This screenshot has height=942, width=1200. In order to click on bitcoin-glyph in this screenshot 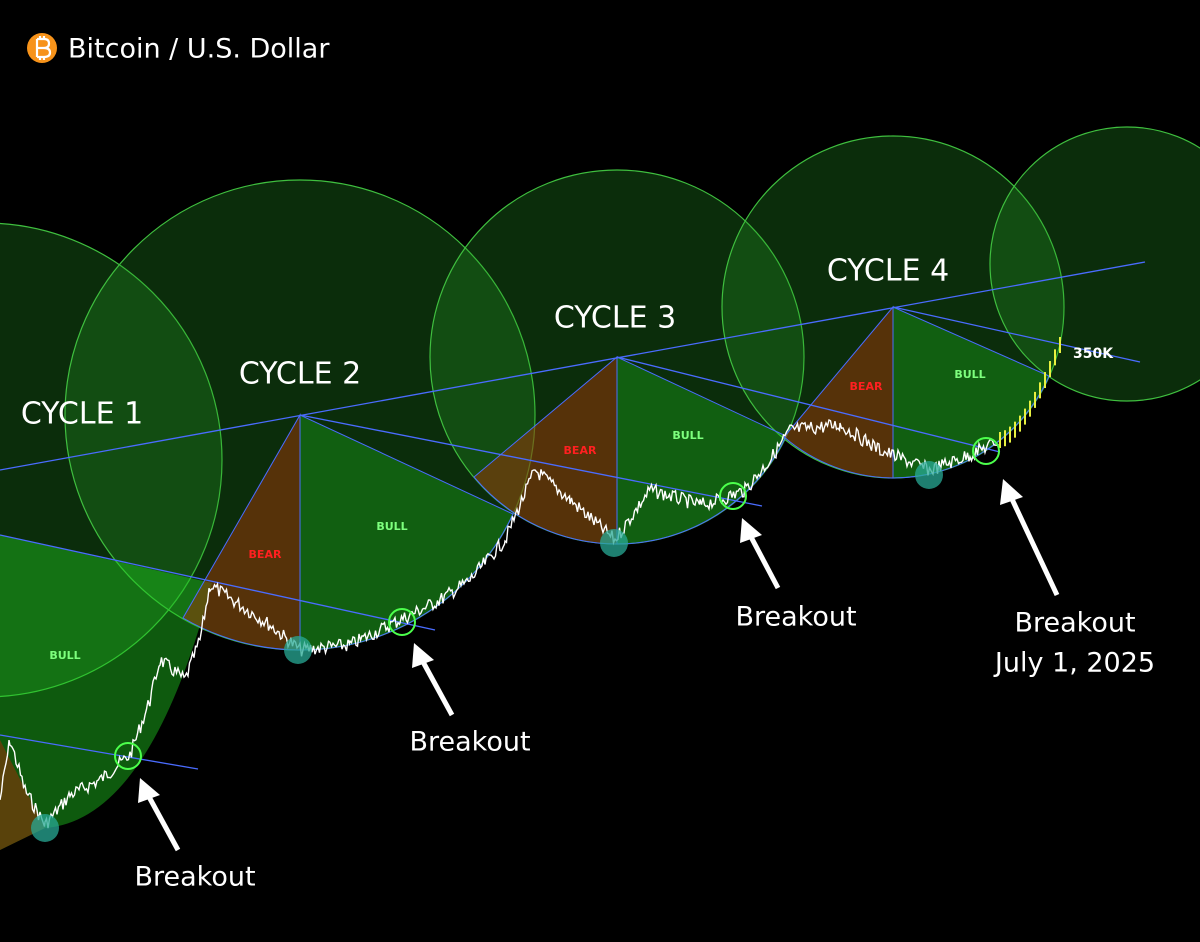, I will do `click(43, 48)`.